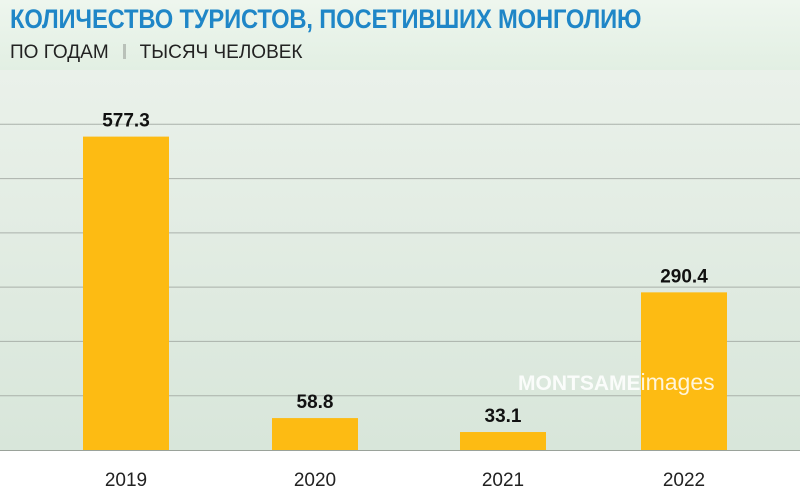  I want to click on x-tick-2020: 2020, so click(315, 480).